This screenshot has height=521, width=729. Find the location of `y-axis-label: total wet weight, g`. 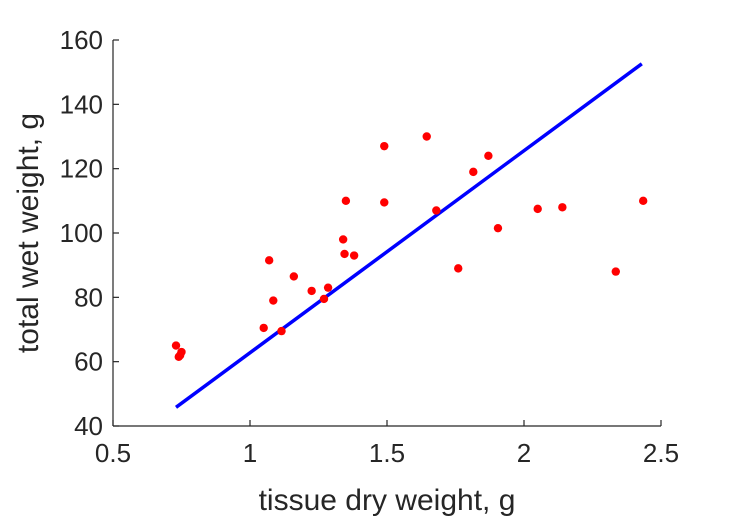

y-axis-label: total wet weight, g is located at coordinates (28, 233).